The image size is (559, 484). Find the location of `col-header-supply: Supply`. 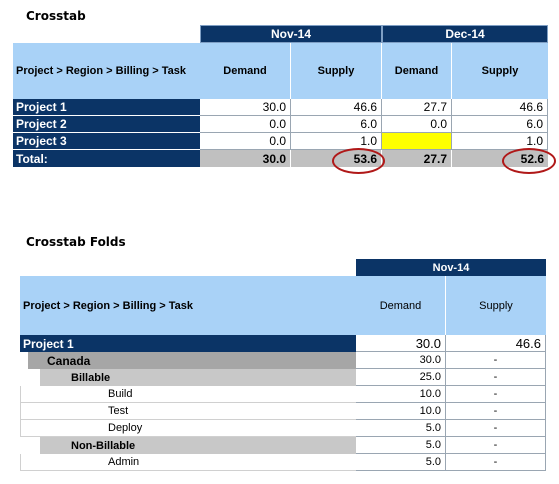

col-header-supply: Supply is located at coordinates (496, 305).